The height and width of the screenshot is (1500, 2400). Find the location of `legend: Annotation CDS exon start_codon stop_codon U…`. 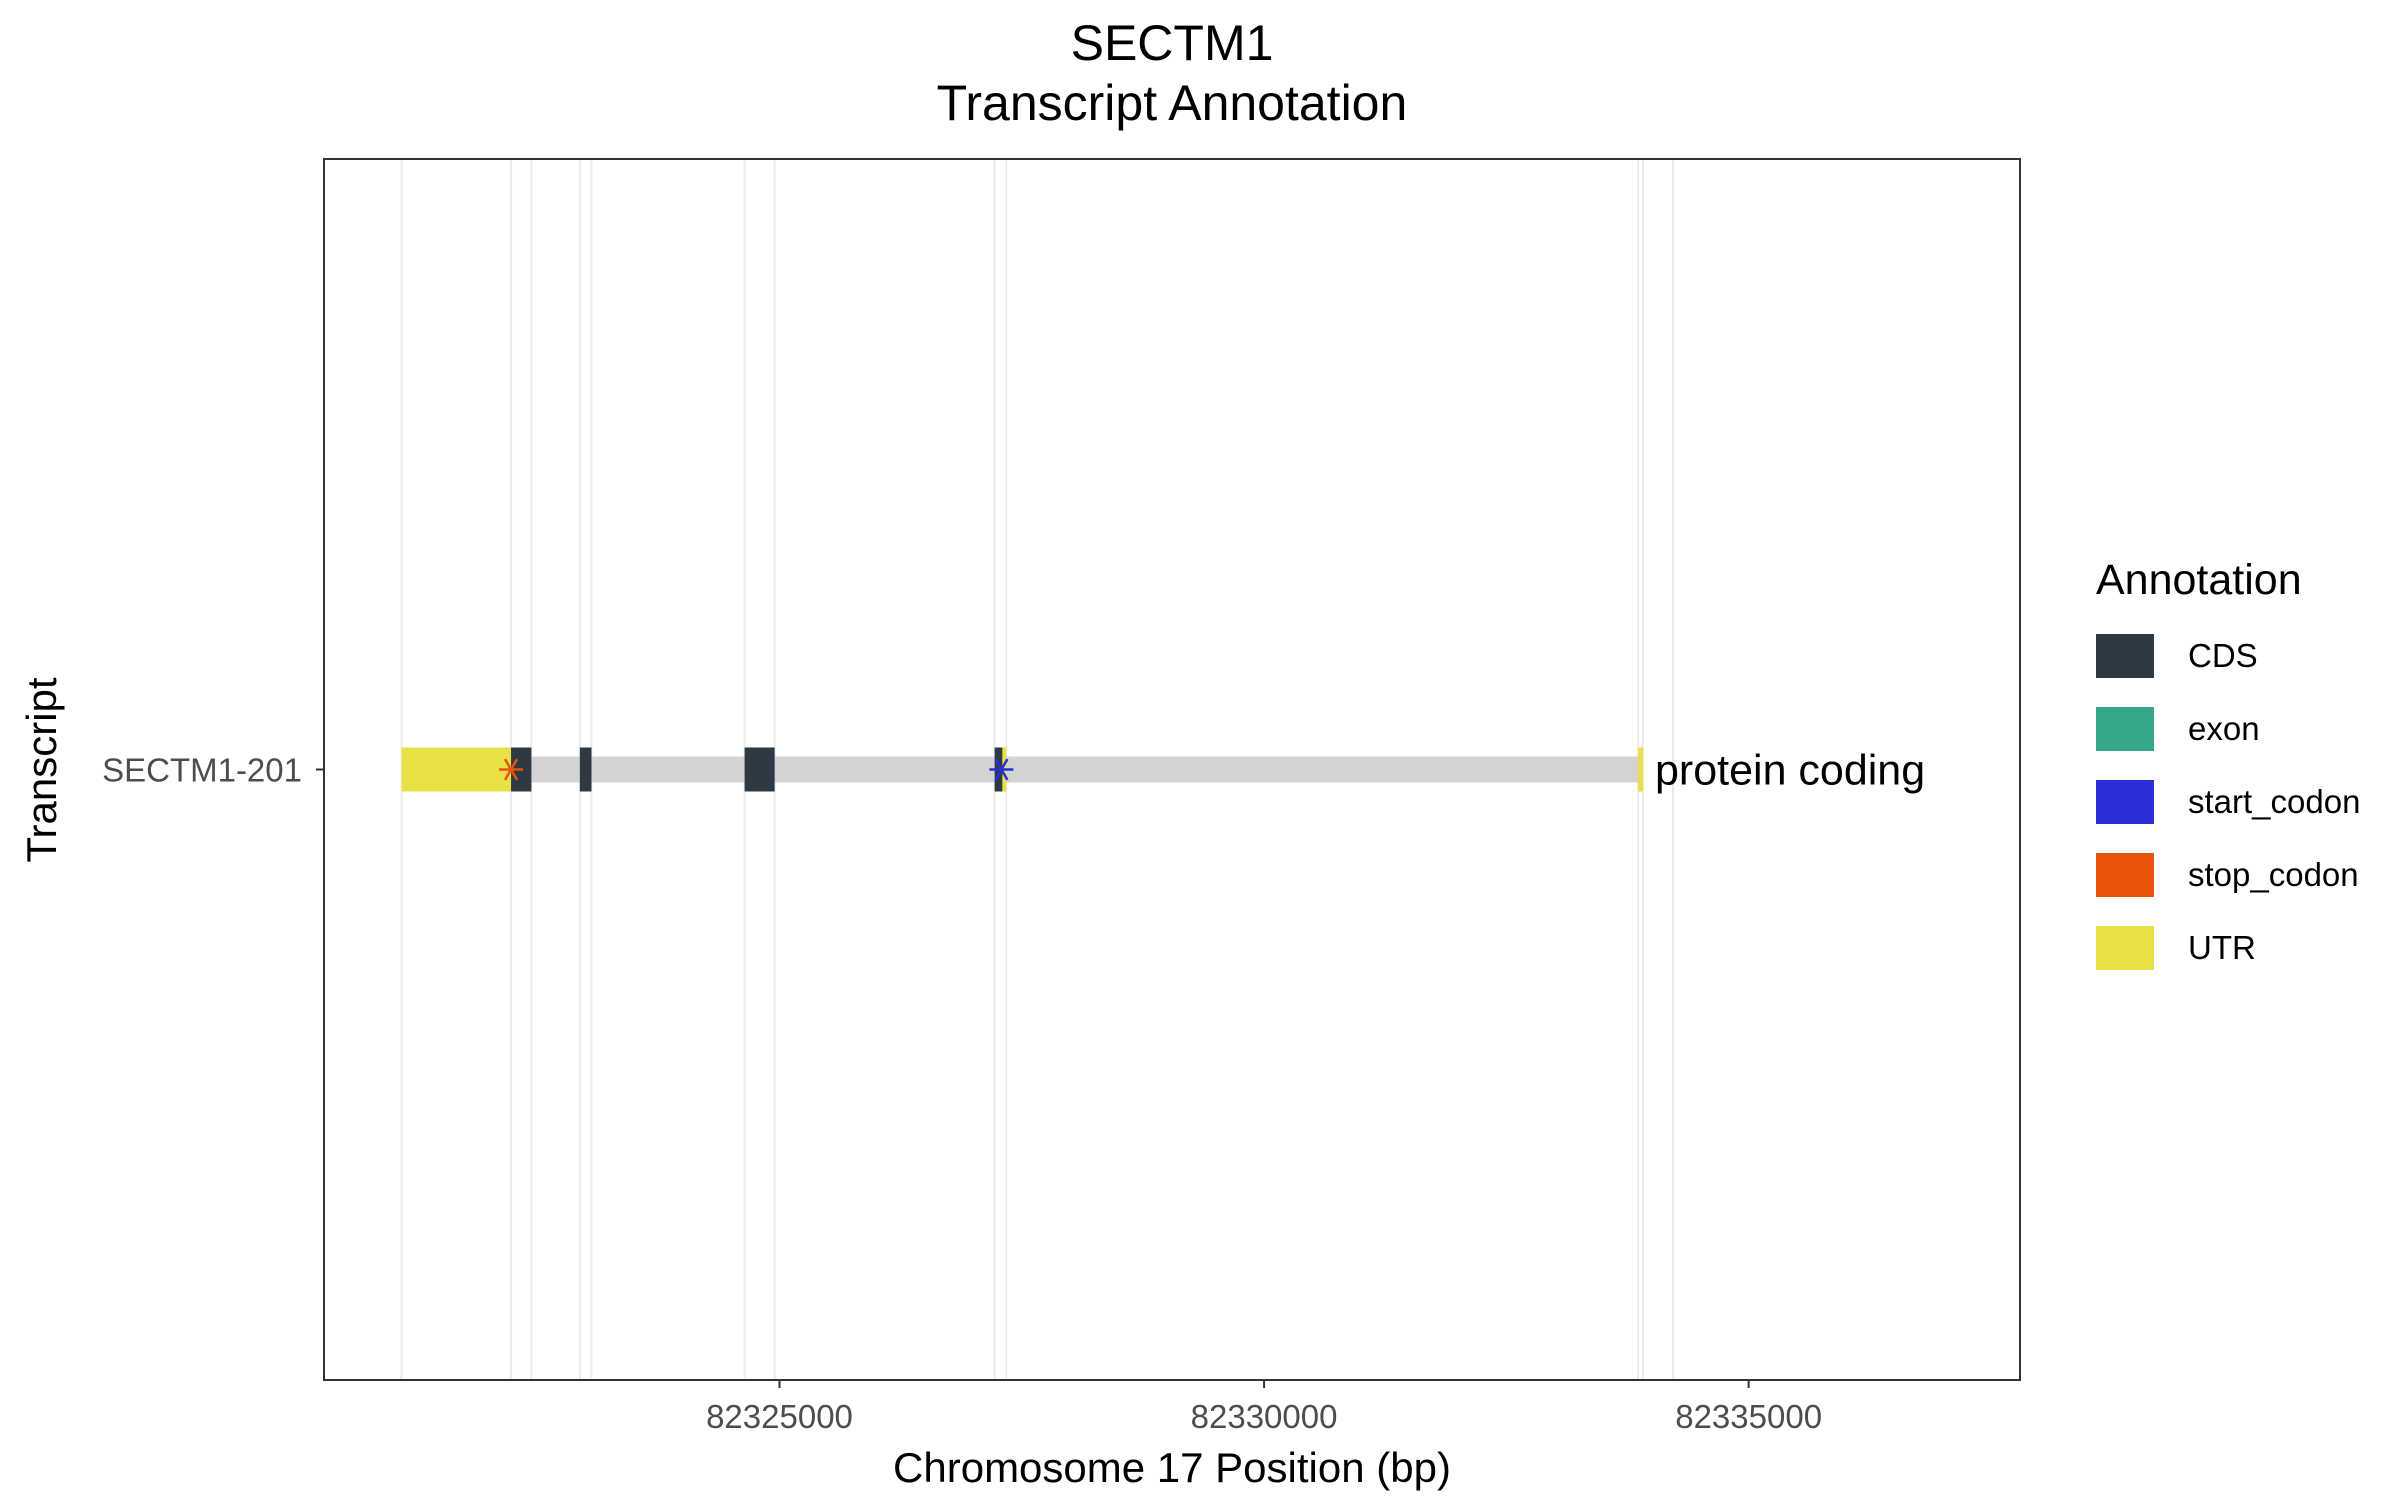

legend: Annotation CDS exon start_codon stop_codon U… is located at coordinates (2228, 763).